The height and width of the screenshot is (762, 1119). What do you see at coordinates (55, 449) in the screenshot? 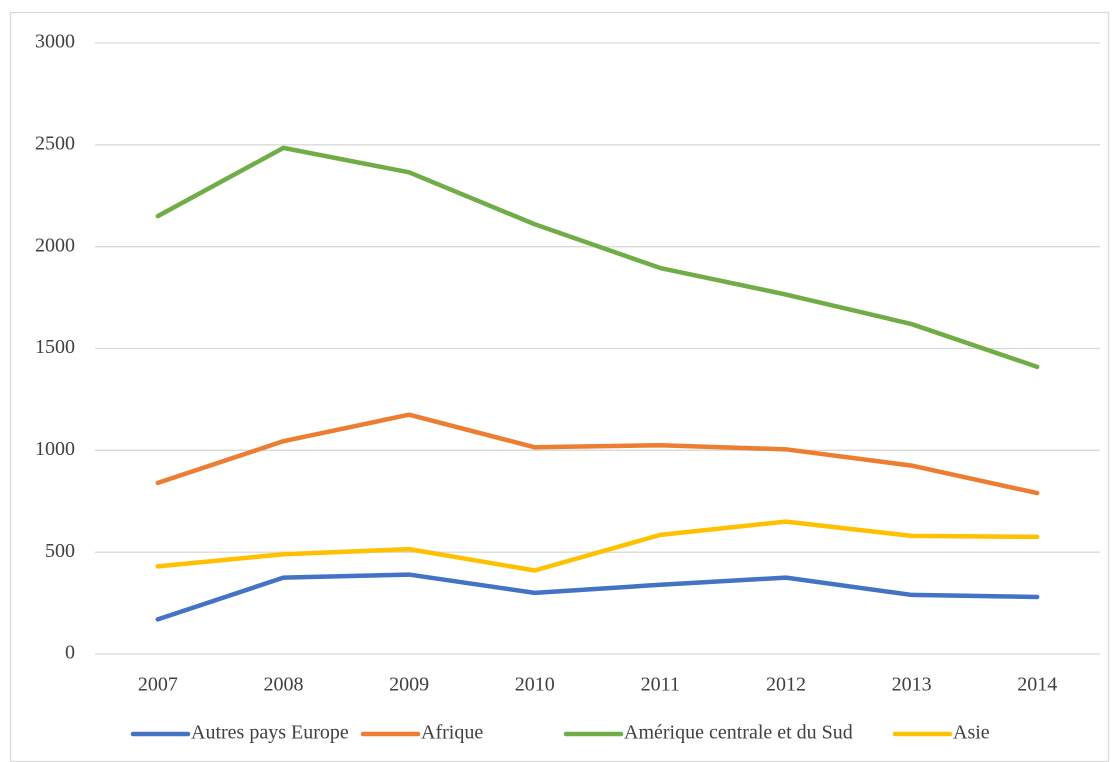
I see `y-tick-label: 1000` at bounding box center [55, 449].